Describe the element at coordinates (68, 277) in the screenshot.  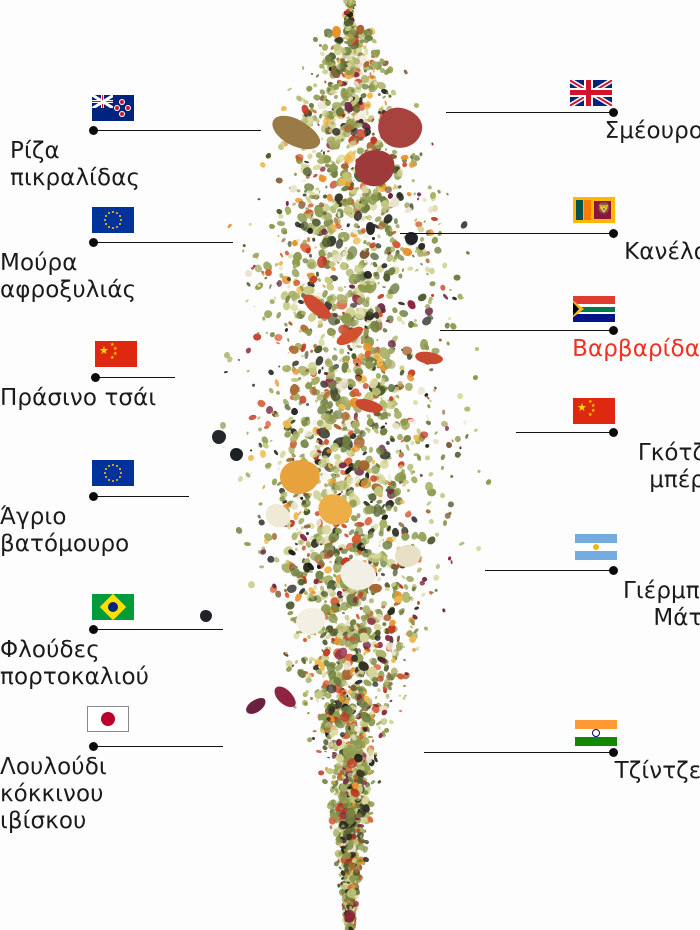
I see `callout-label-elderberry: Μούρα αφροξυλιάς` at that location.